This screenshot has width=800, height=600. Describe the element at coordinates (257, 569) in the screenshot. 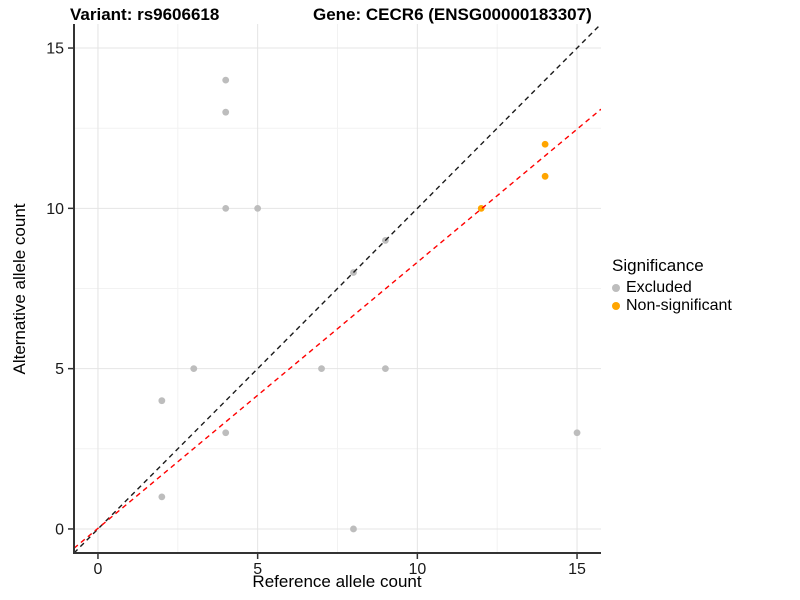

I see `x-tick-label: 5` at that location.